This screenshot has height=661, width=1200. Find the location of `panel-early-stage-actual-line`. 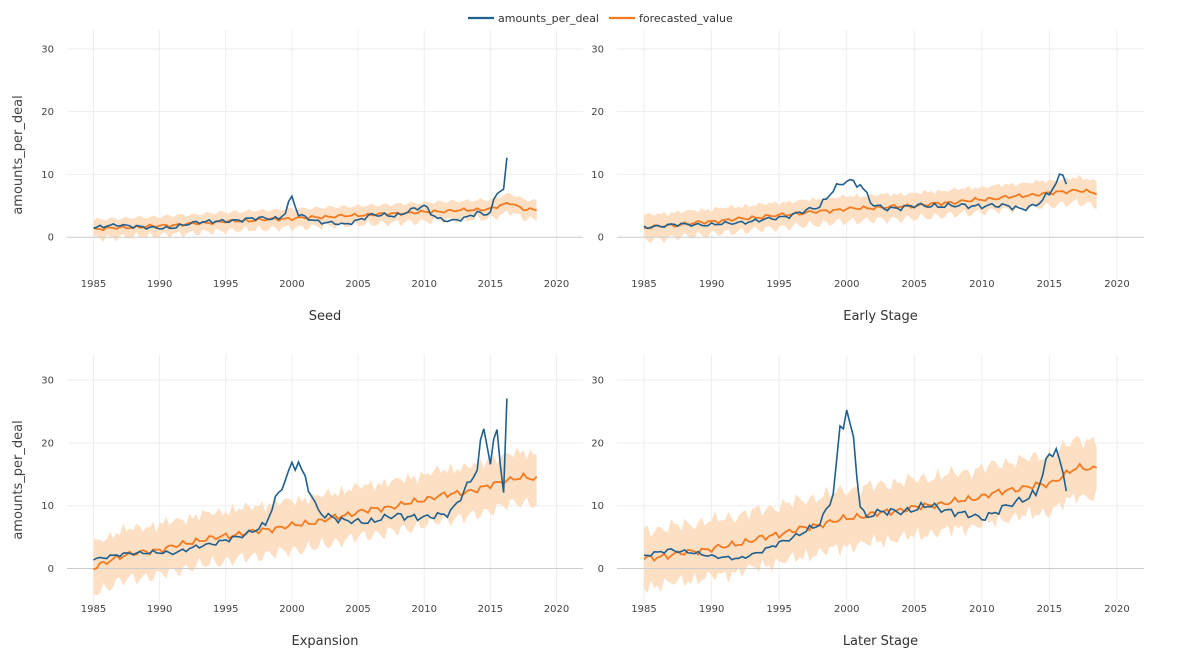

panel-early-stage-actual-line is located at coordinates (855, 201).